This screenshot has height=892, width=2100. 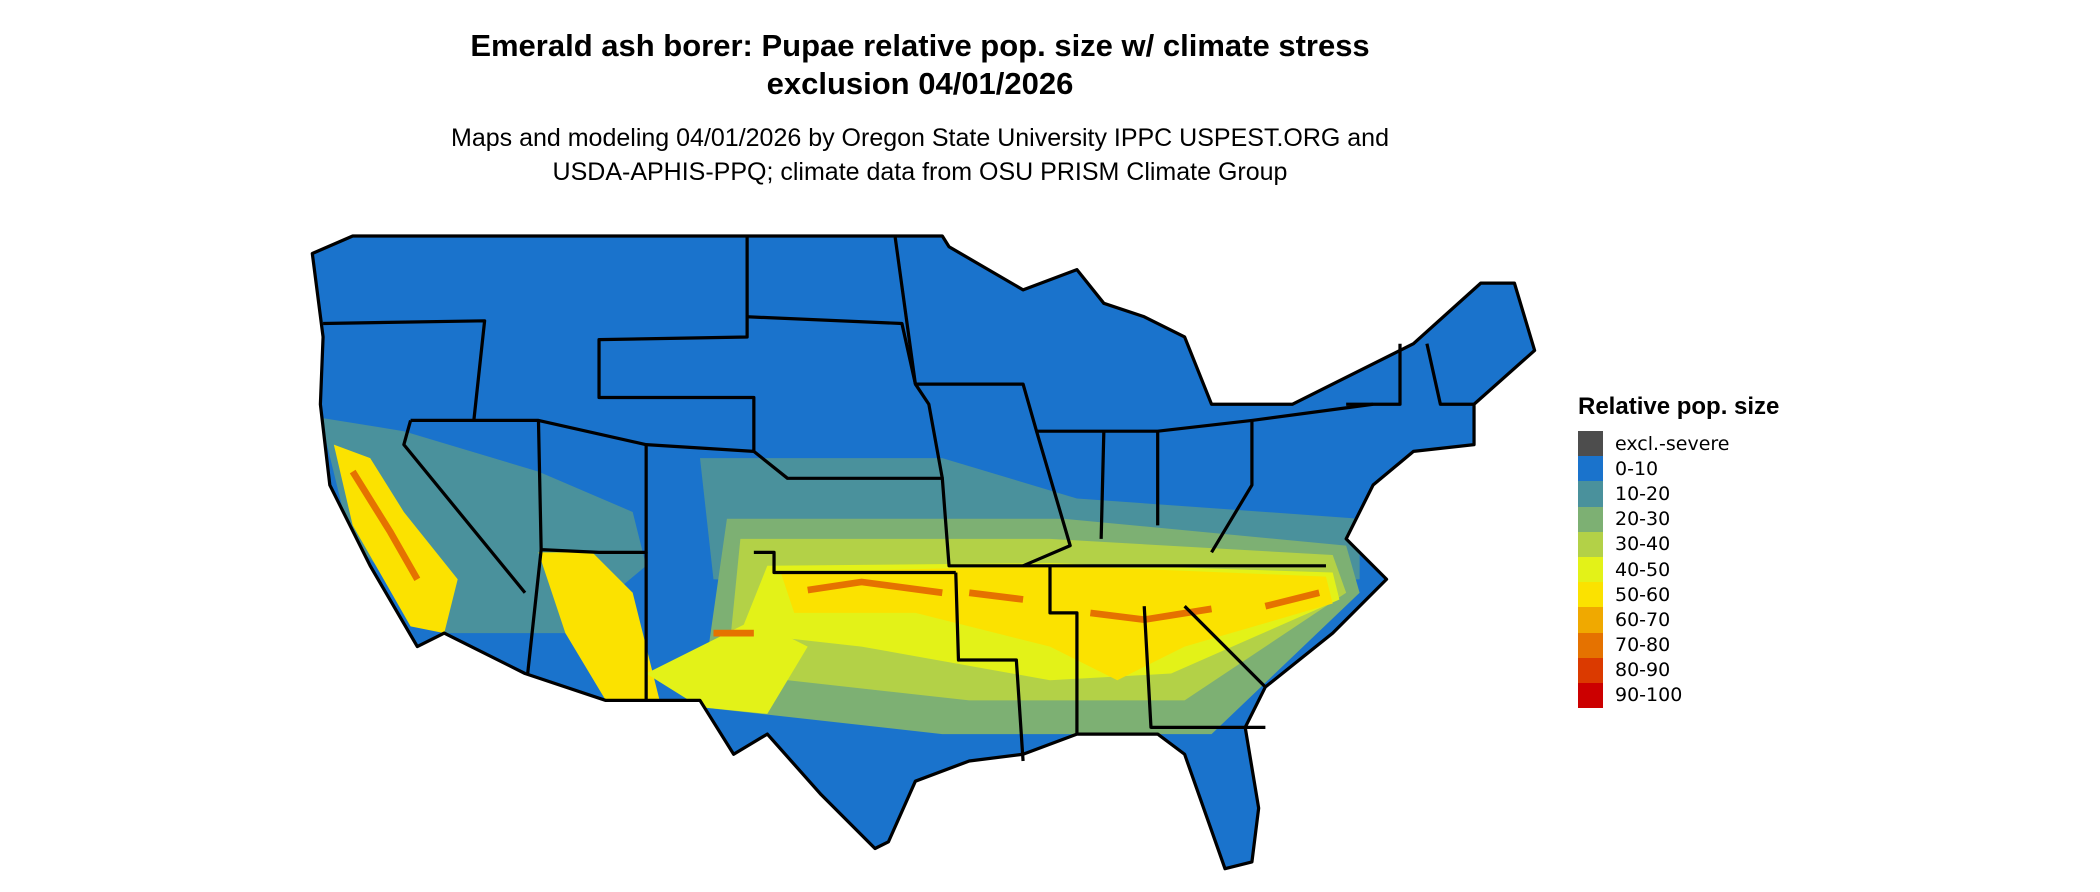 What do you see at coordinates (1643, 670) in the screenshot?
I see `legend-label: 80-90` at bounding box center [1643, 670].